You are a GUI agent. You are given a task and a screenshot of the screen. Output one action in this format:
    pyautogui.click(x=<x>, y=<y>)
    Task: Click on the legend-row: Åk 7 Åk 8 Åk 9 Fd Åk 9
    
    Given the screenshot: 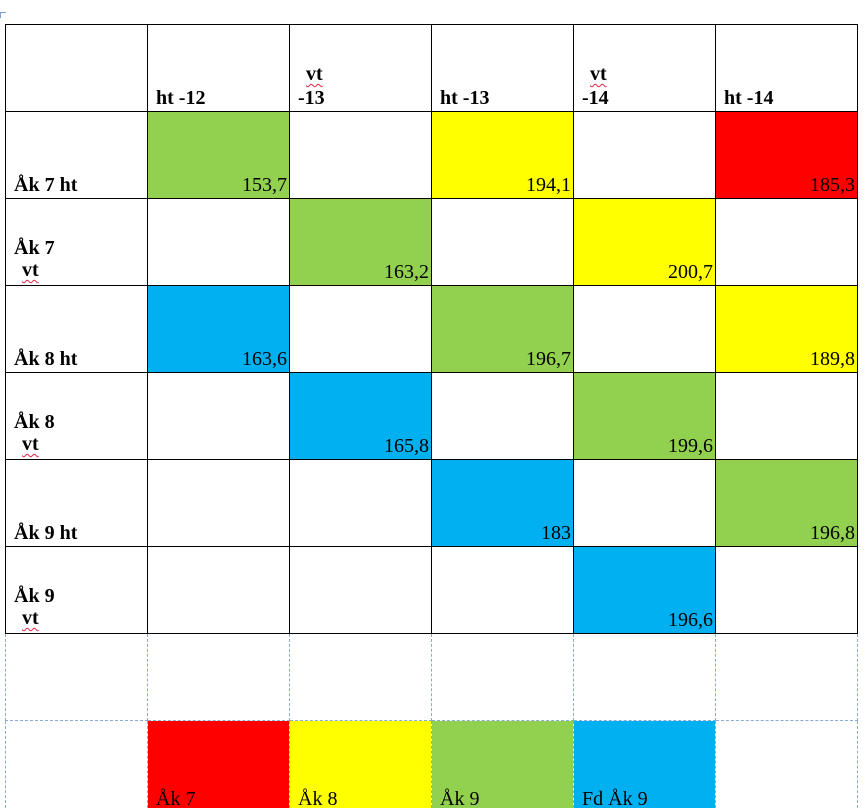 What is the action you would take?
    pyautogui.click(x=431, y=765)
    